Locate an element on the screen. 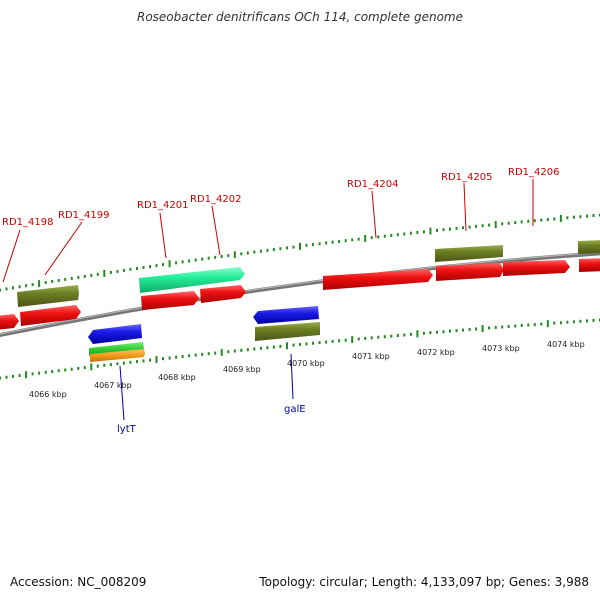  scale-label: 4067 kbp is located at coordinates (113, 385).